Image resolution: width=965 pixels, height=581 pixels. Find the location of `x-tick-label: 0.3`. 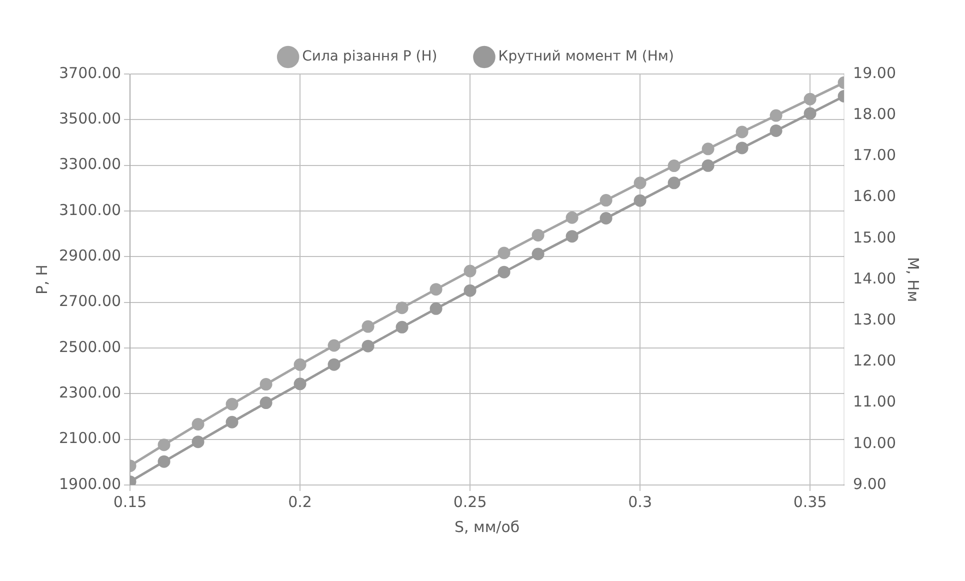

x-tick-label: 0.3 is located at coordinates (640, 501).